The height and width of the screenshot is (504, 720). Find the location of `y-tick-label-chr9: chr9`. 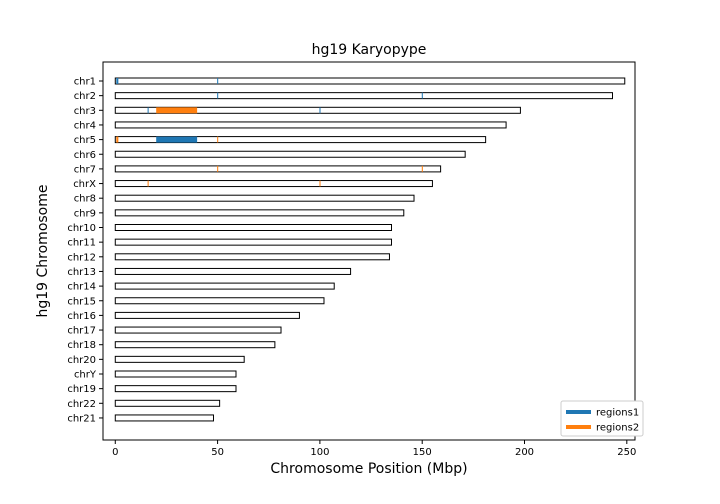

y-tick-label-chr9: chr9 is located at coordinates (85, 213).